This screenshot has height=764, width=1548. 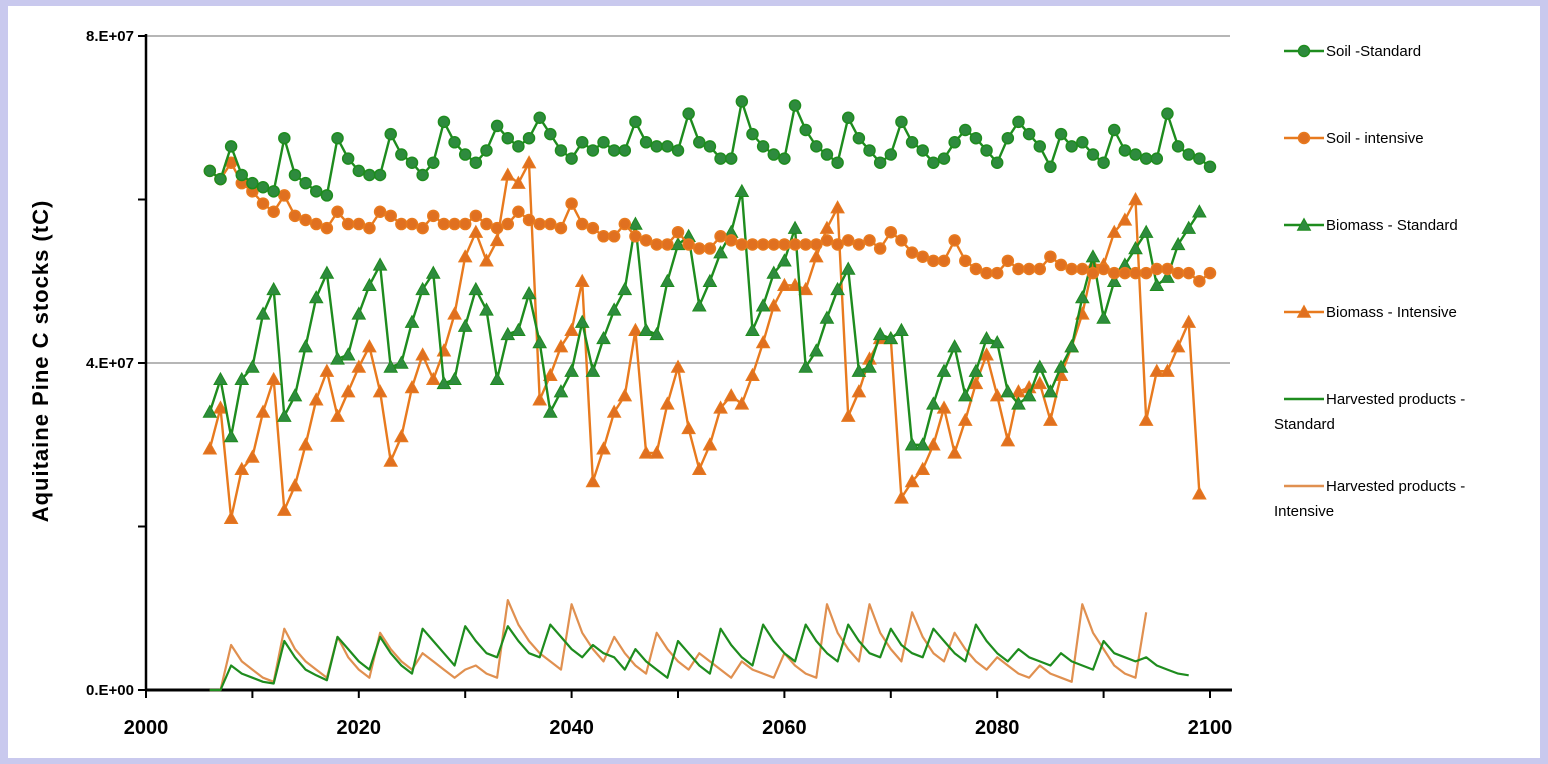 I want to click on x-tick-label: 2080, so click(x=997, y=728).